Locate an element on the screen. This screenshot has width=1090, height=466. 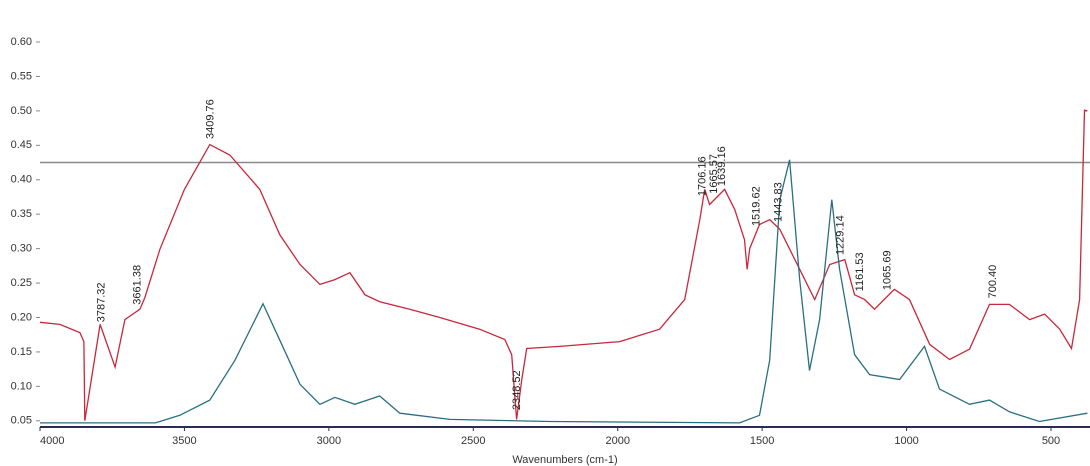
peak-label: 3661.38 is located at coordinates (138, 285).